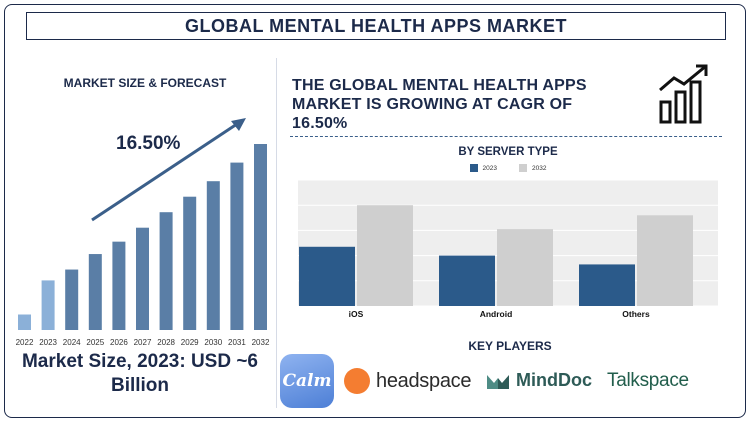  What do you see at coordinates (166, 342) in the screenshot?
I see `forecast-tick-label: 2028` at bounding box center [166, 342].